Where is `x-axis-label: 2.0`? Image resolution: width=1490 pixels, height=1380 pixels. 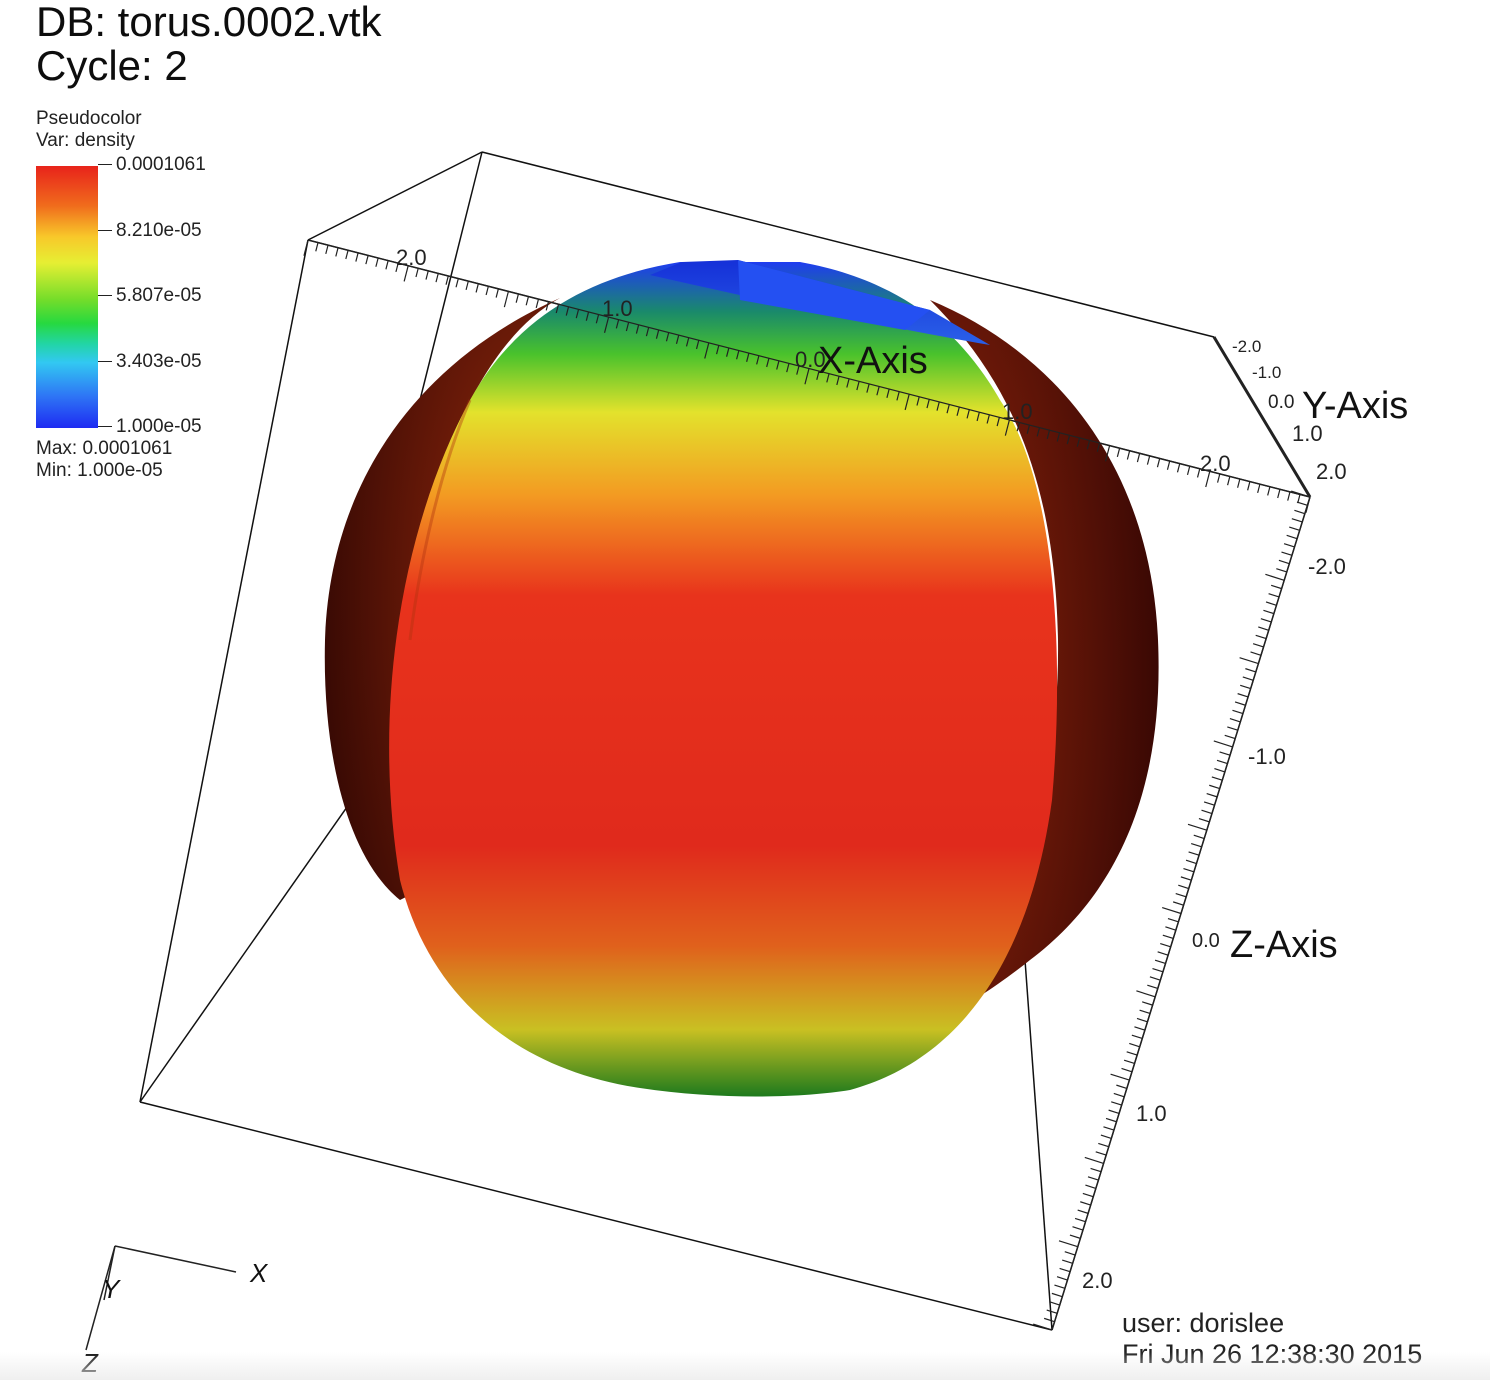 x-axis-label: 2.0 is located at coordinates (411, 257).